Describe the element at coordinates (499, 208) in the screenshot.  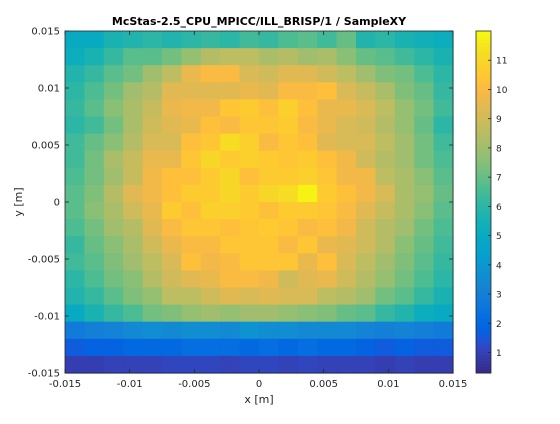
I see `colorbar-tick-label: 6` at that location.